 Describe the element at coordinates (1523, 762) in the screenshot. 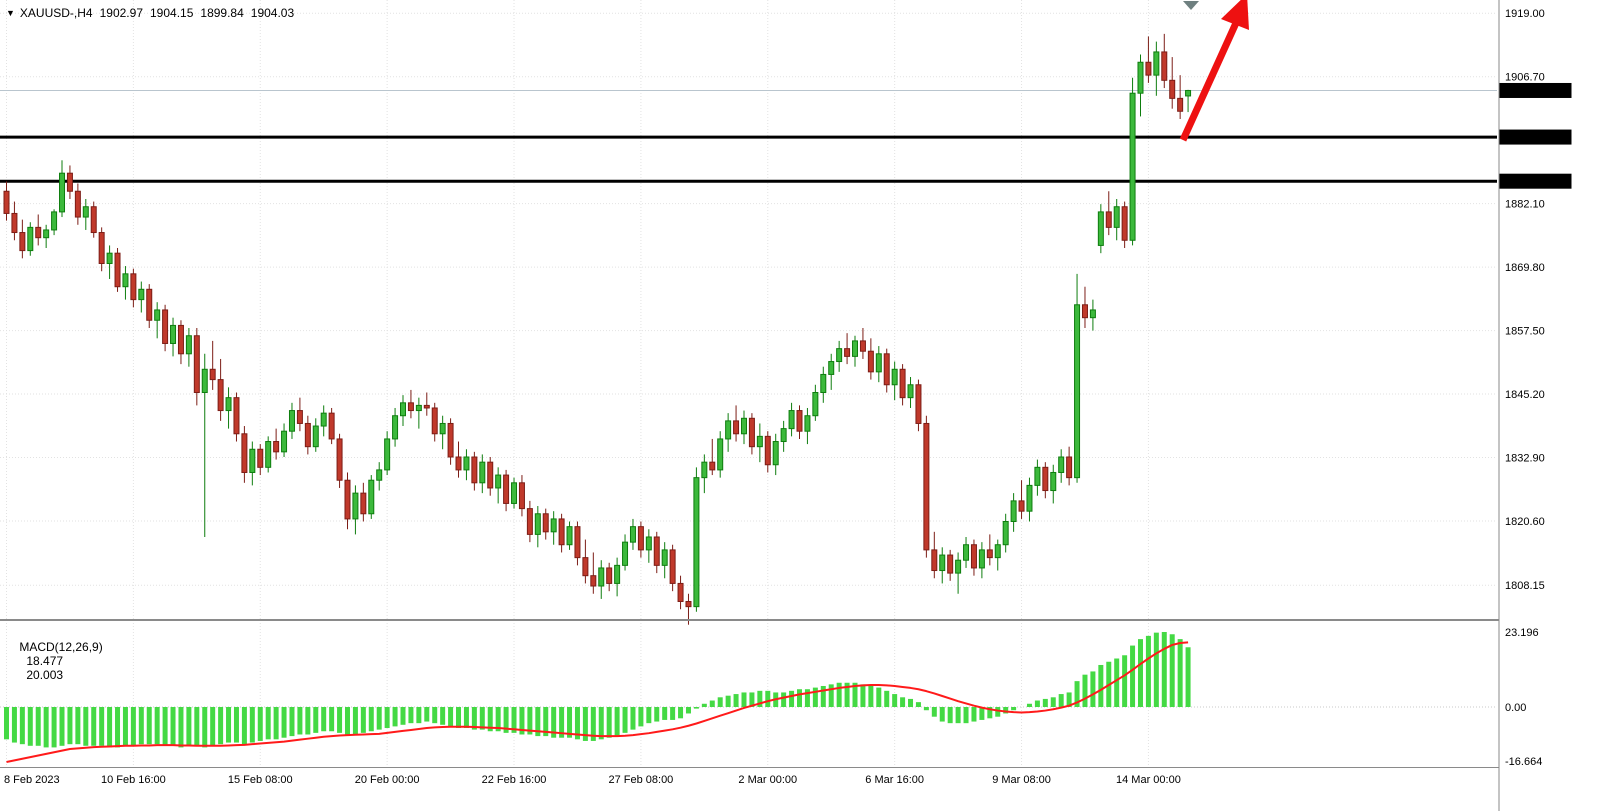

I see `macd-tick-label: -16.664` at that location.